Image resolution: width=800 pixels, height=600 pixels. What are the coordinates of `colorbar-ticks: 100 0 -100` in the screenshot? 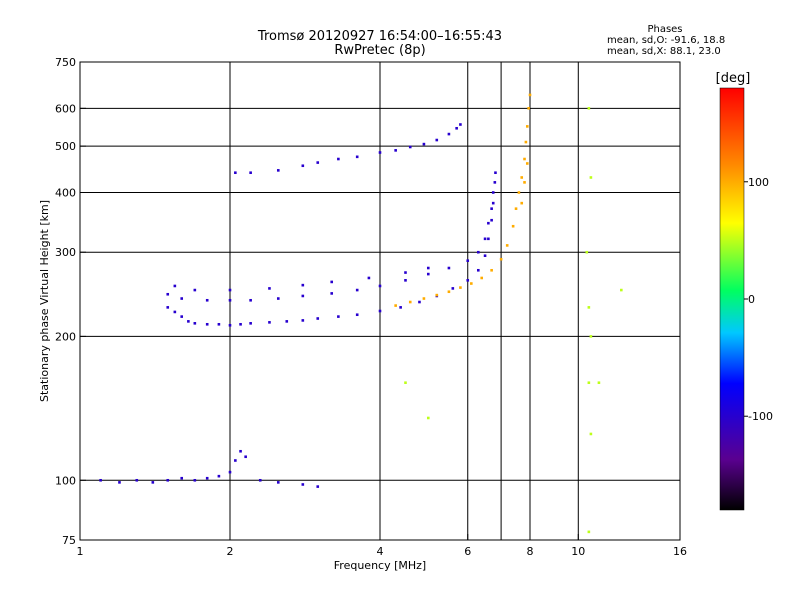 It's located at (758, 299).